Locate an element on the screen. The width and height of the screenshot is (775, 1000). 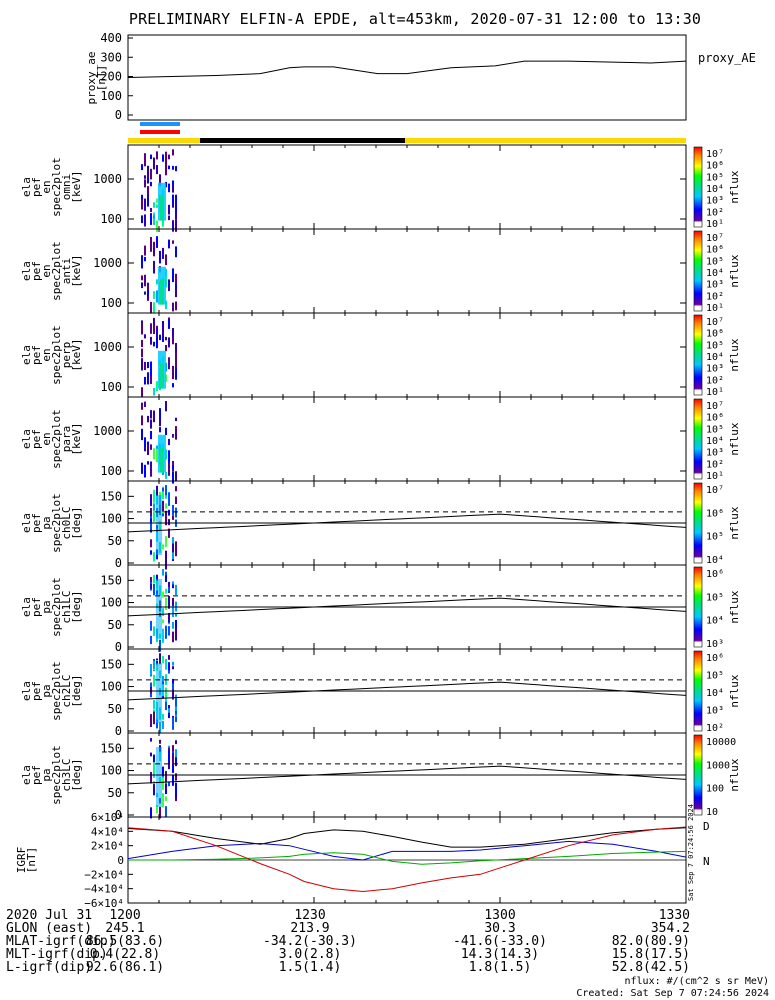
ch1LC-cbar-tick-1: 10⁵ is located at coordinates (715, 597).